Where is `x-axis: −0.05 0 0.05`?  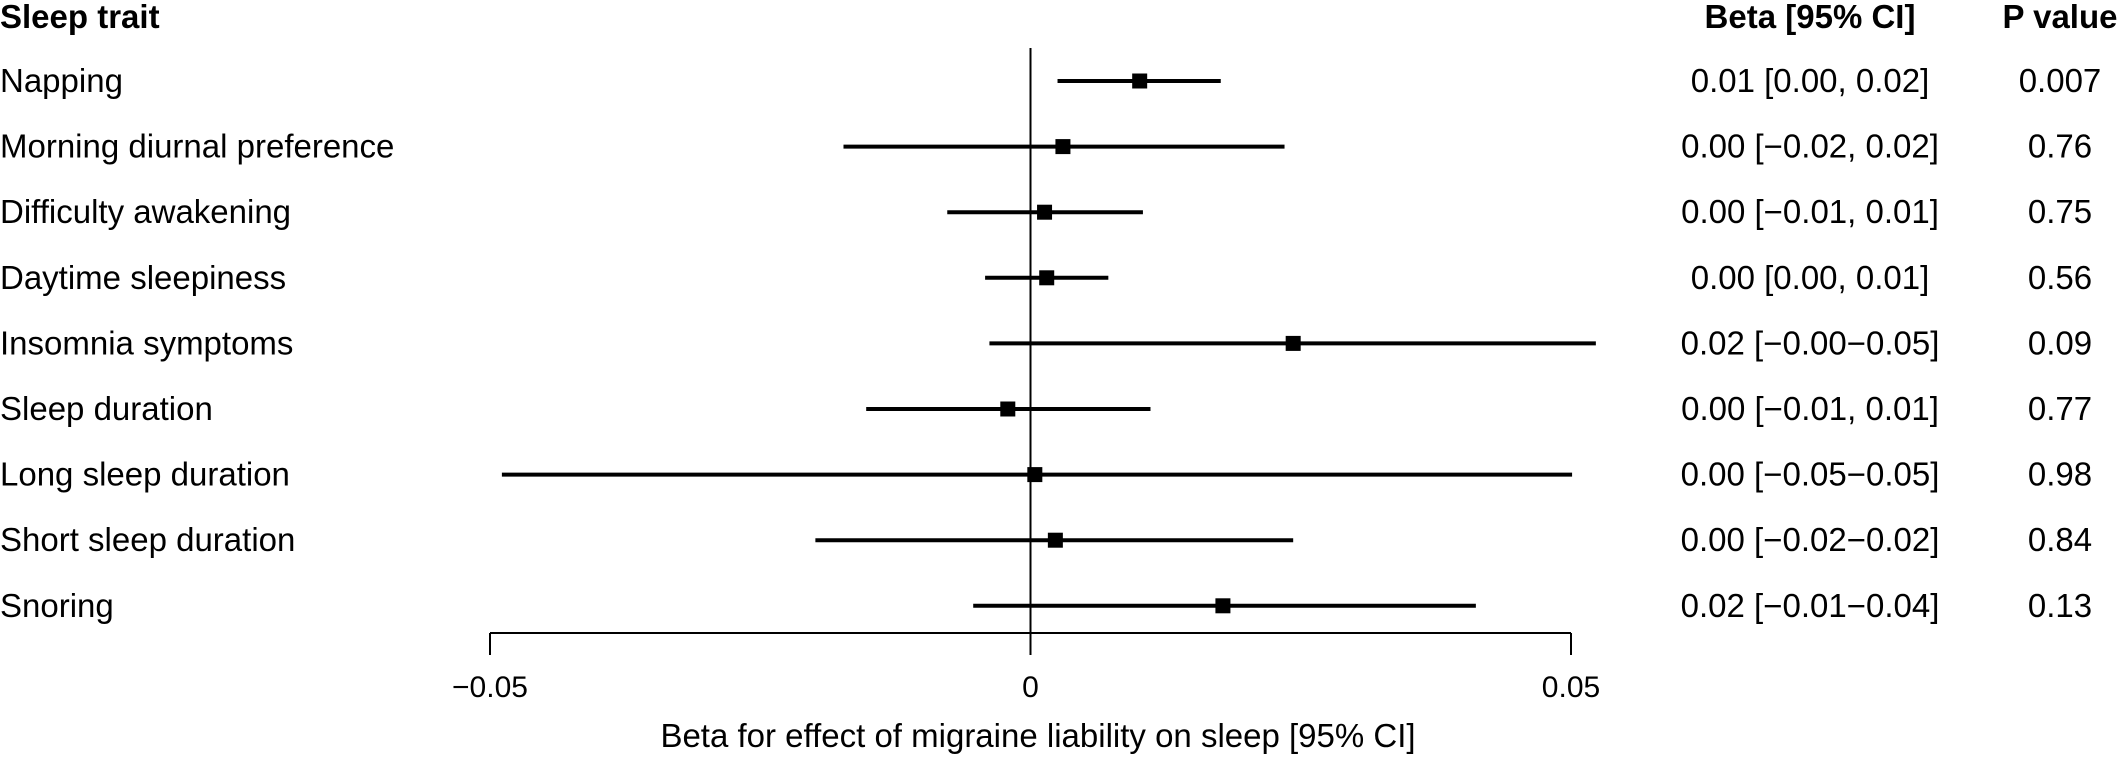
x-axis: −0.05 0 0.05 is located at coordinates (1026, 668).